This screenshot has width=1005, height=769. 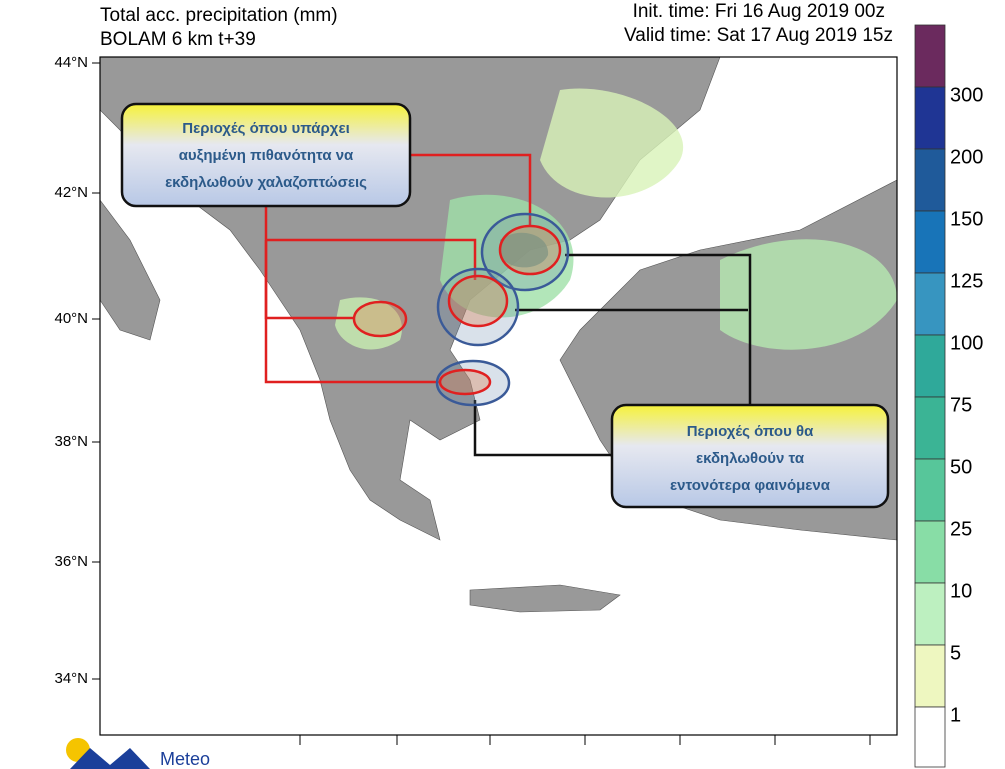 What do you see at coordinates (966, 343) in the screenshot?
I see `colorbar-label: 100` at bounding box center [966, 343].